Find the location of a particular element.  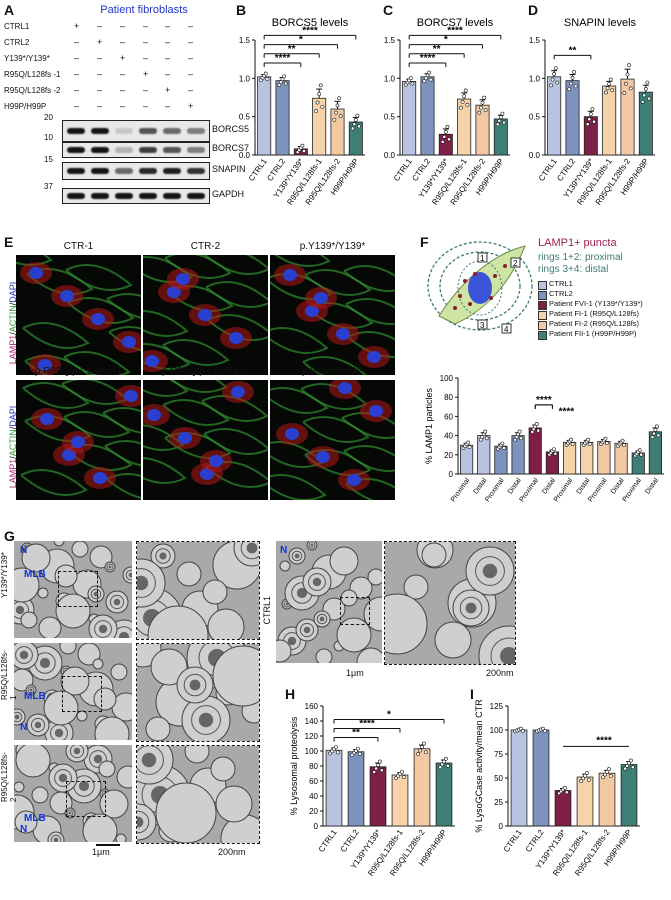

blot-band-box is located at coordinates (136, 196).